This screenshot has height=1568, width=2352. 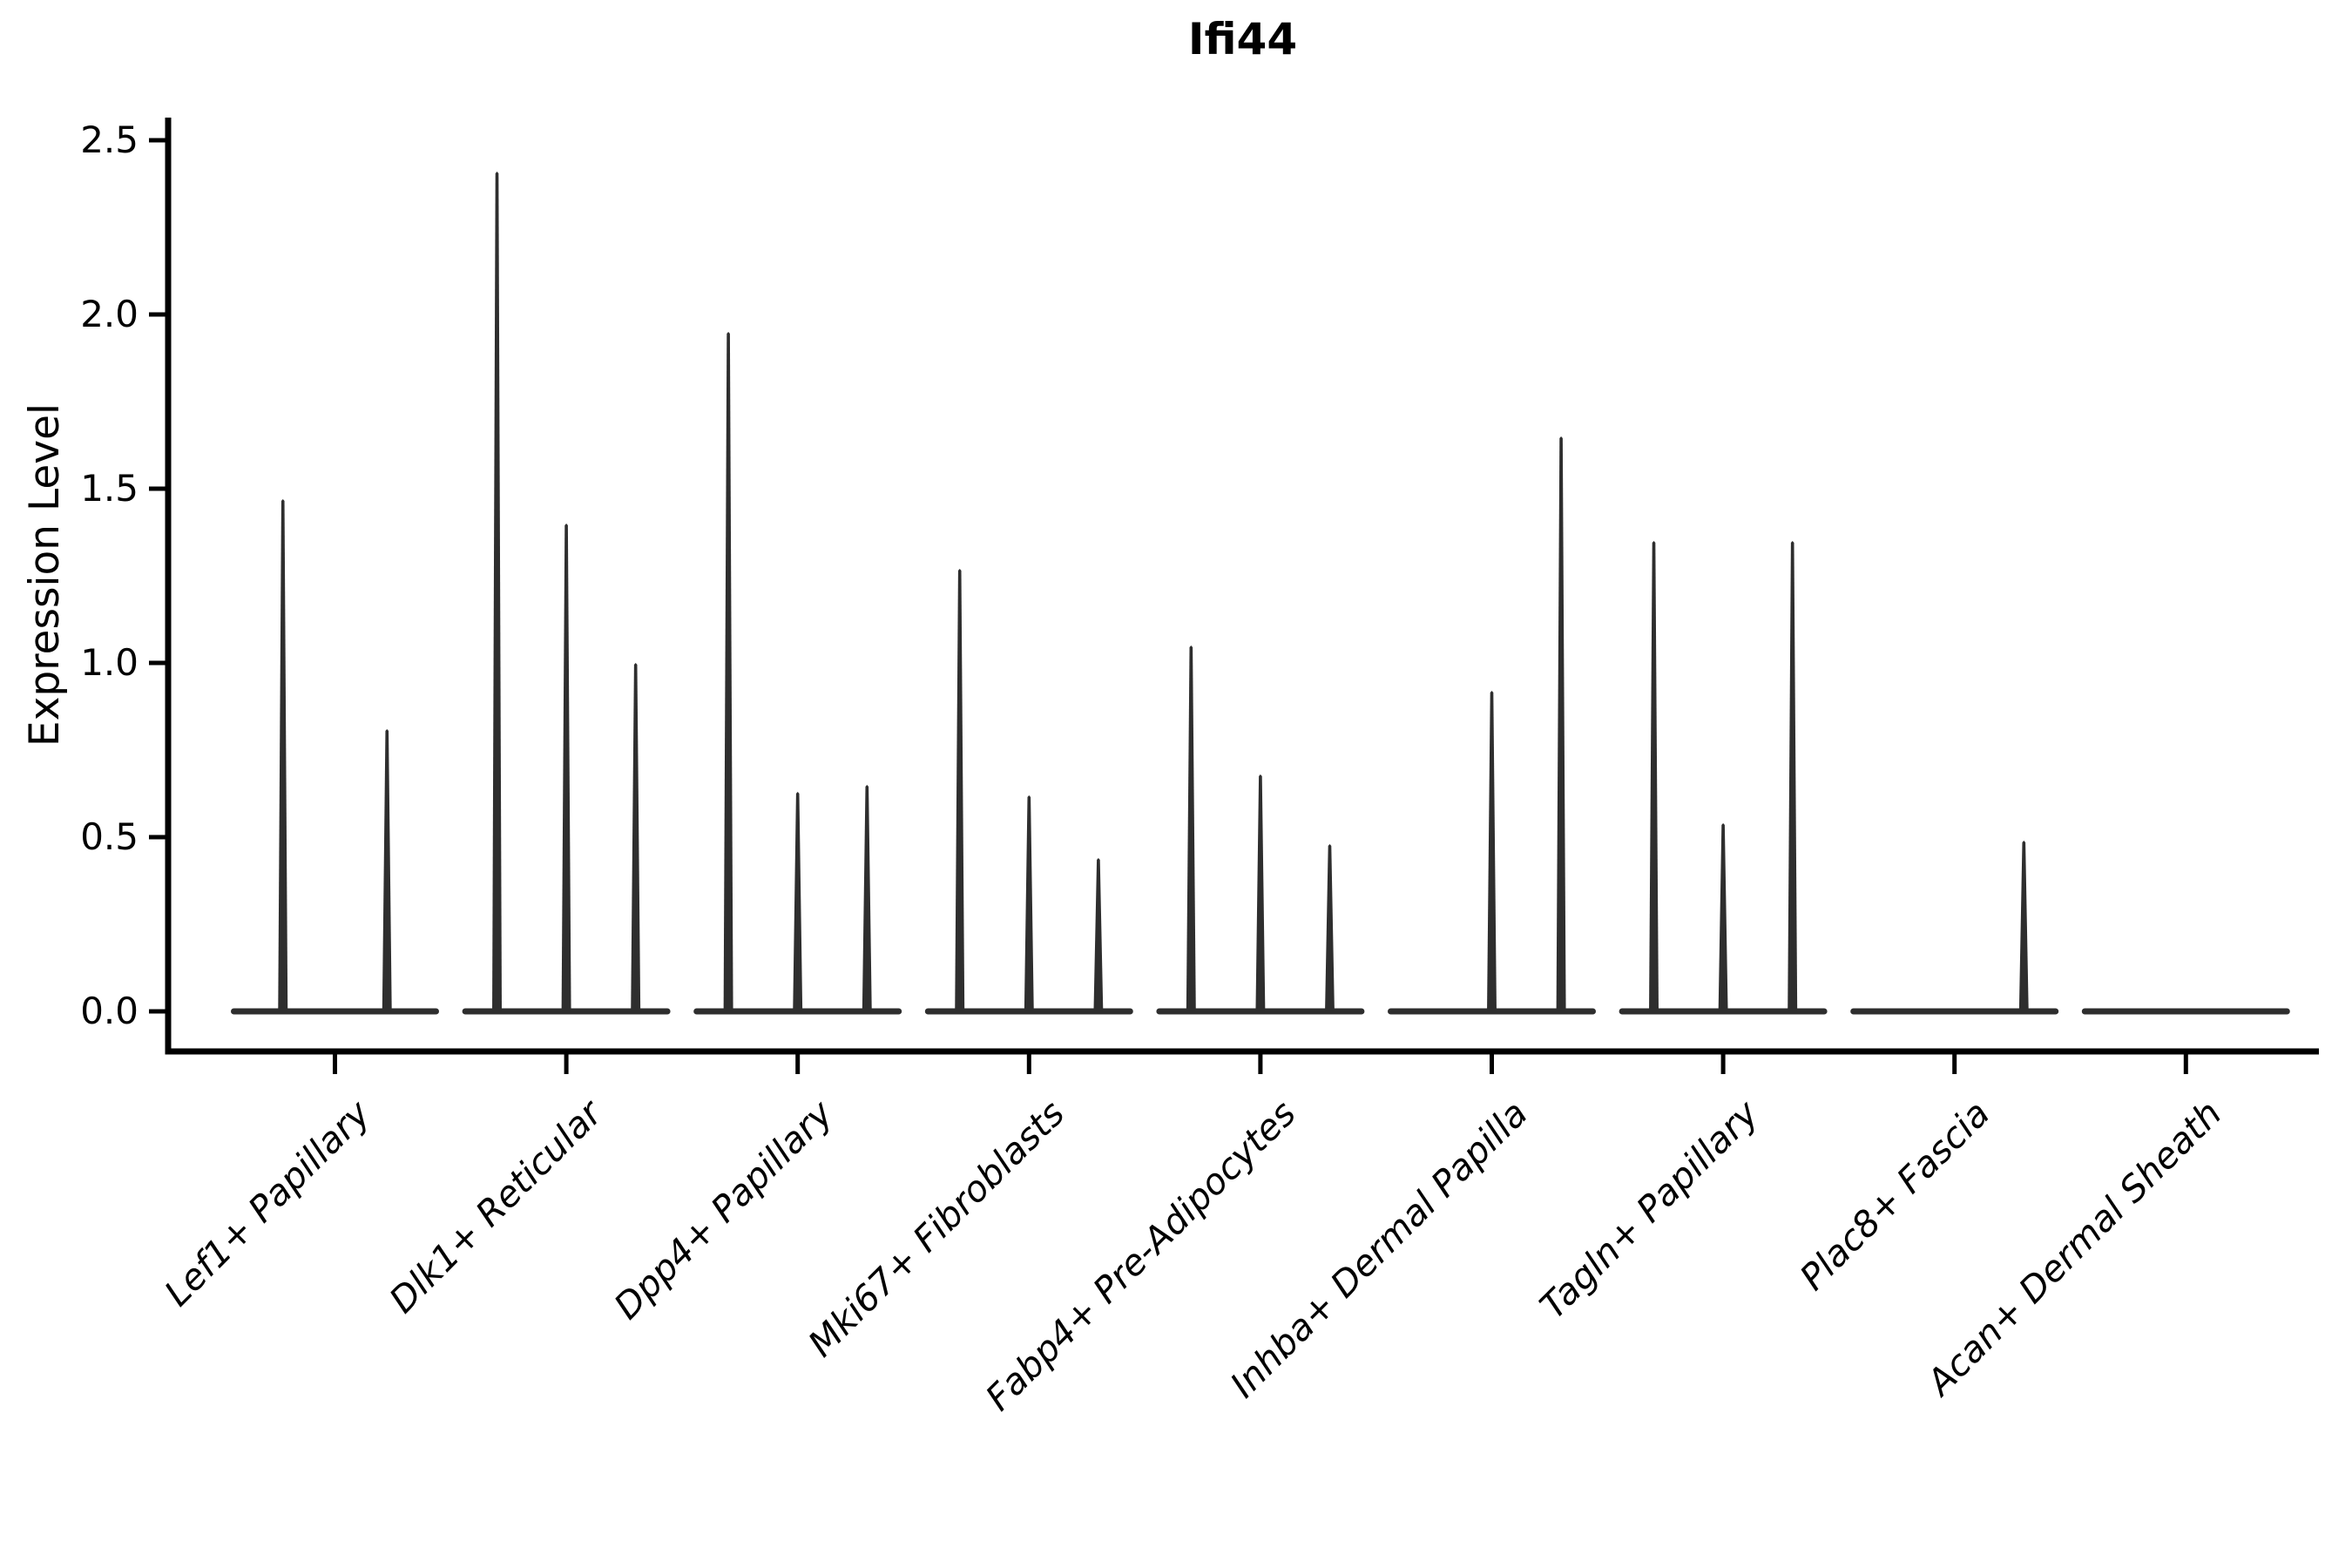 What do you see at coordinates (1242, 39) in the screenshot?
I see `chart-title: Ifi44` at bounding box center [1242, 39].